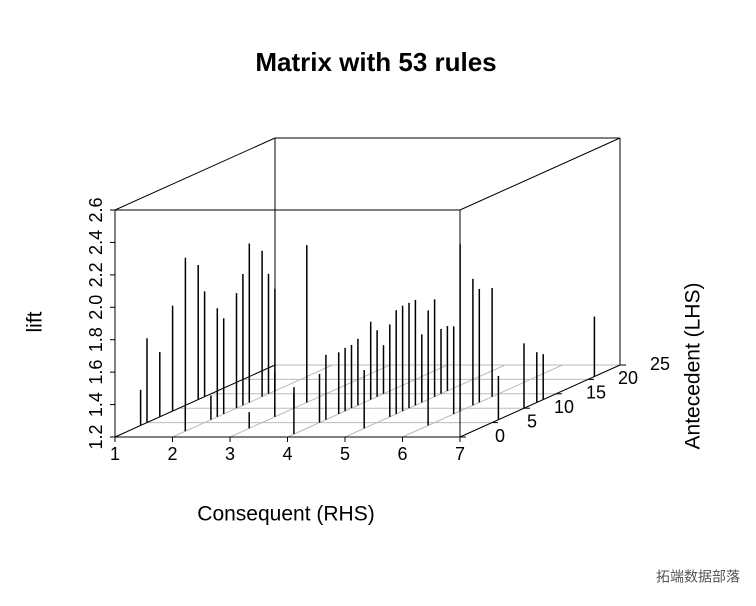 The height and width of the screenshot is (606, 756). What do you see at coordinates (500, 436) in the screenshot?
I see `y-tick-label: 0` at bounding box center [500, 436].